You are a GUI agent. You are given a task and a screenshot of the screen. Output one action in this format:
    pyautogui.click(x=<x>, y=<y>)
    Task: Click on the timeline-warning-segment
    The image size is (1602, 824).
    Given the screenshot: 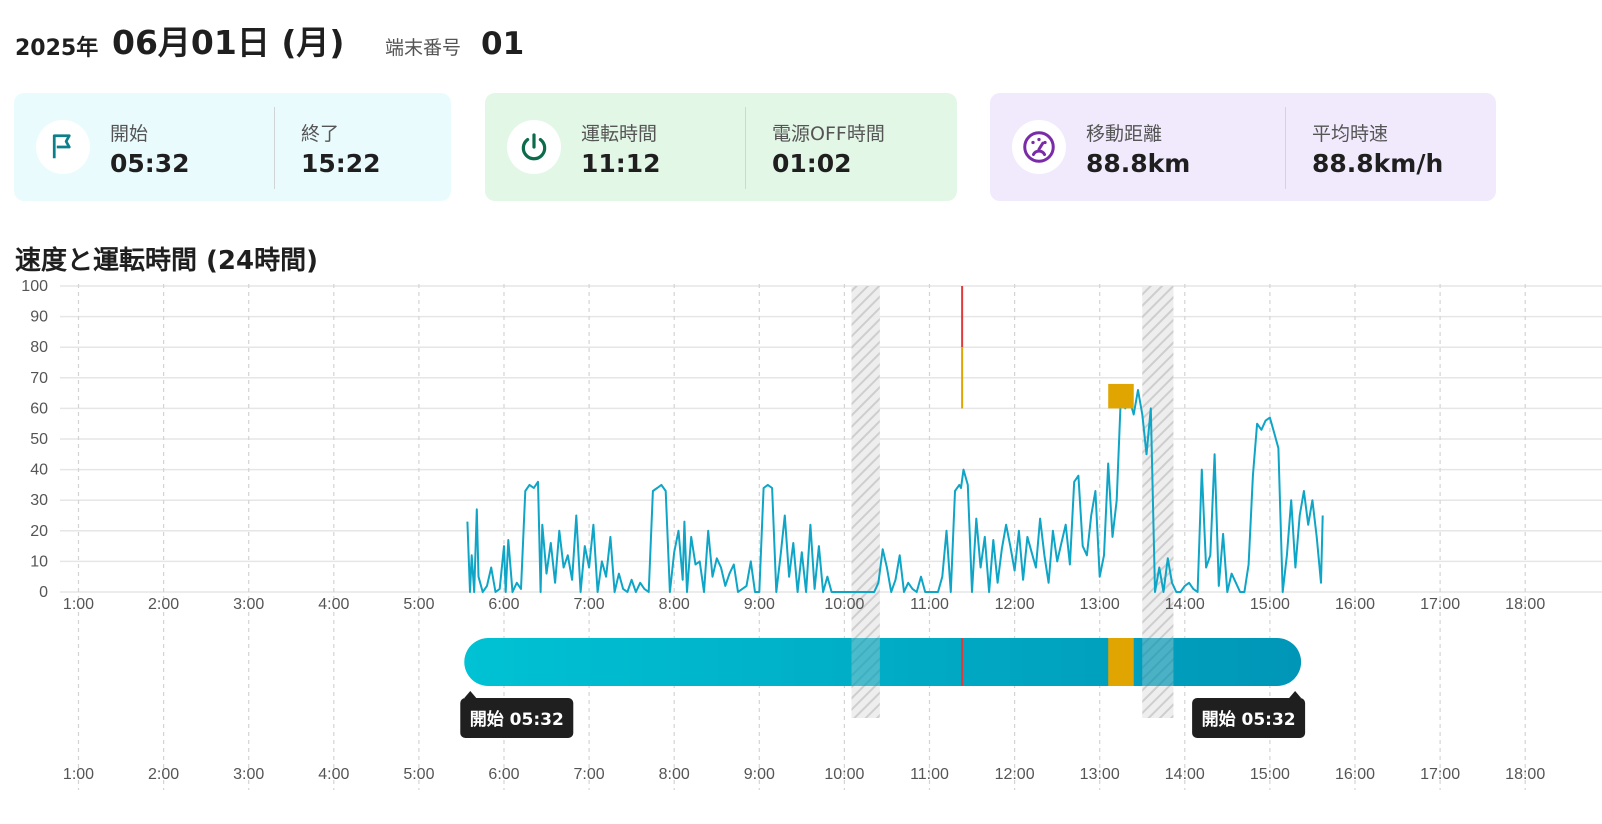 What is the action you would take?
    pyautogui.click(x=1121, y=662)
    